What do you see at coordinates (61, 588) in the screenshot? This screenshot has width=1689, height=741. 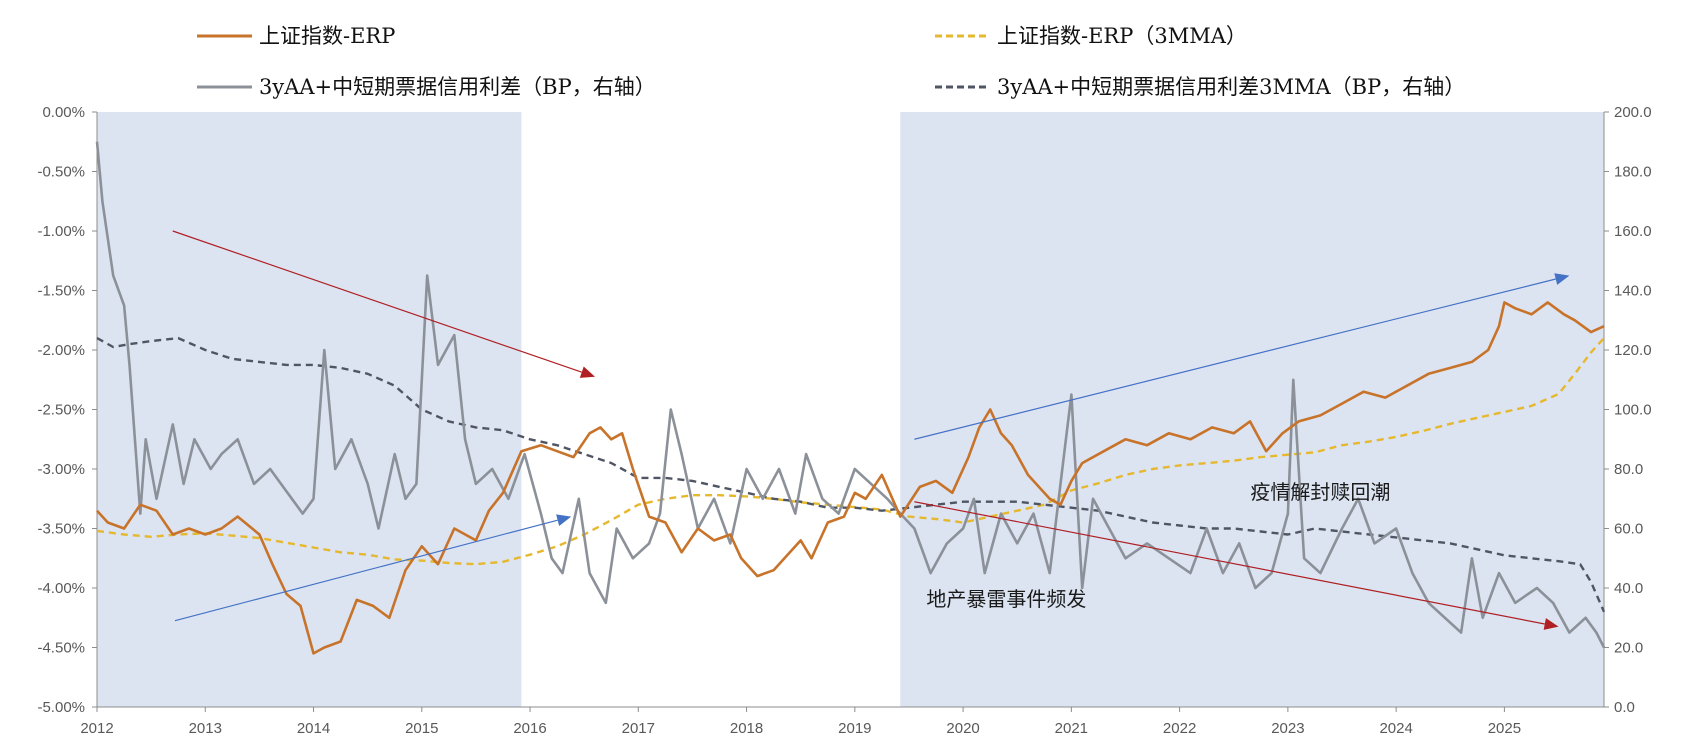 I see `left-axis-tick-label: -4.00%` at bounding box center [61, 588].